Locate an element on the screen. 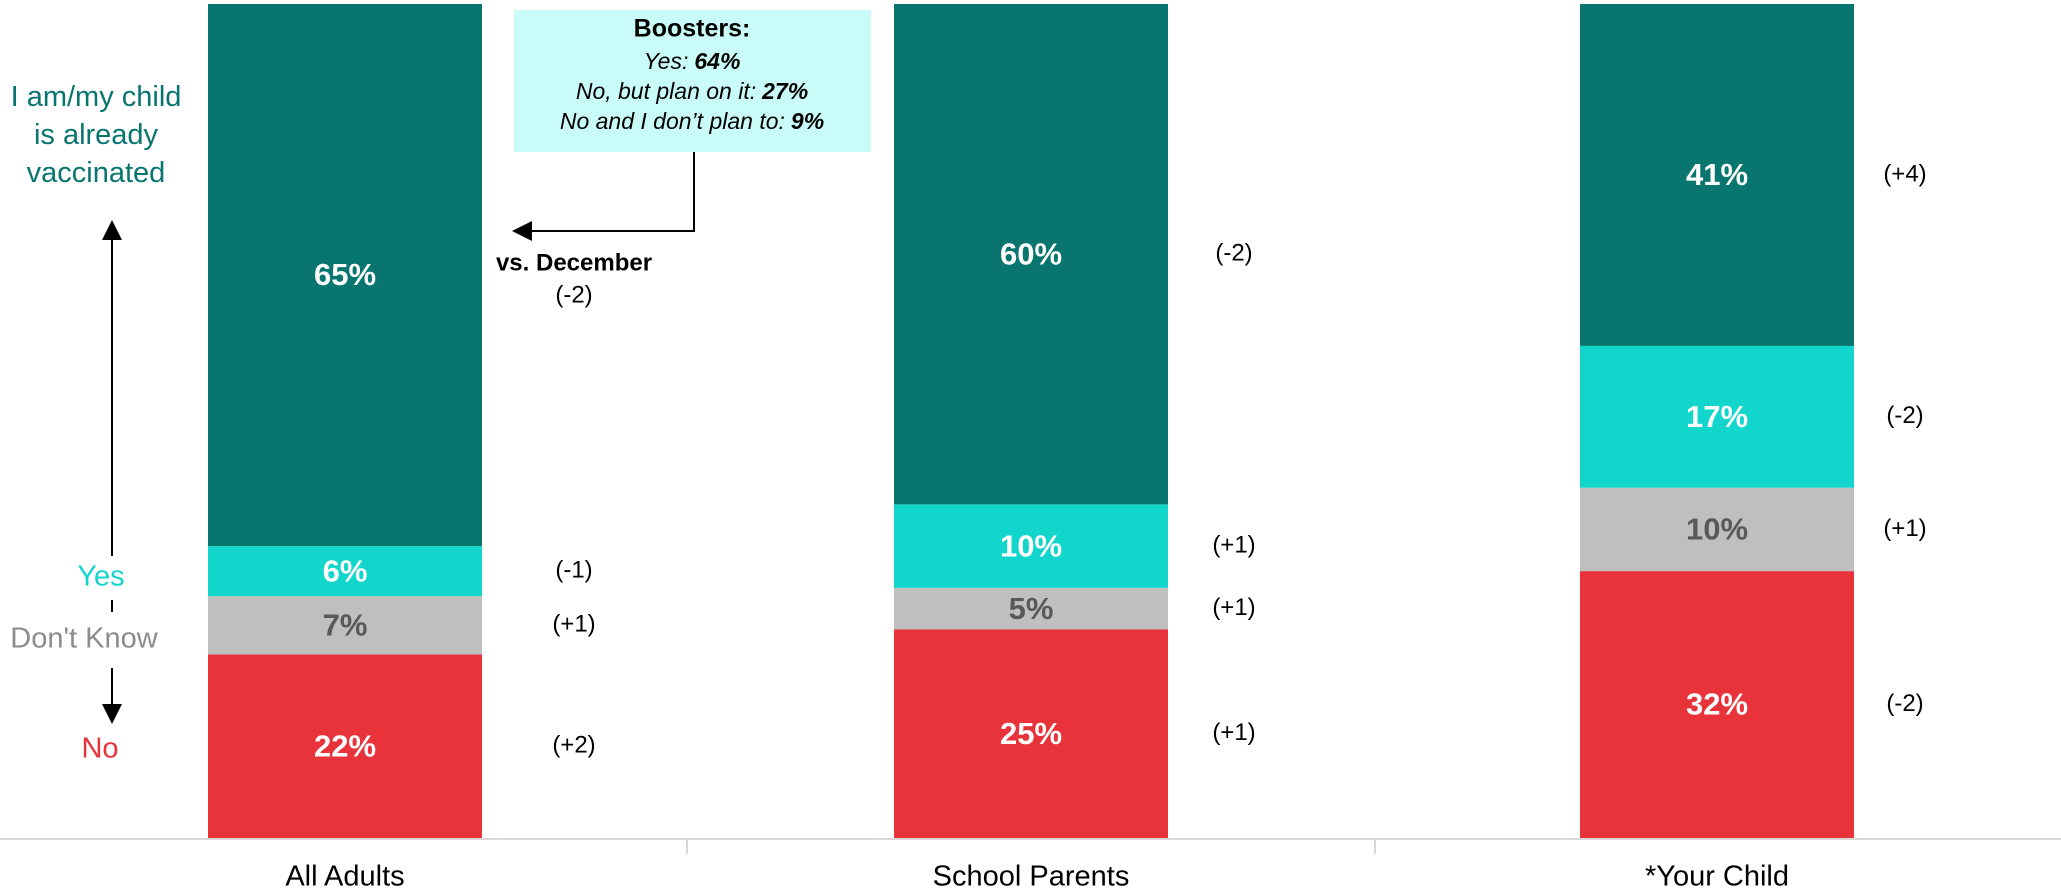 The height and width of the screenshot is (894, 2061). value-label: 25% is located at coordinates (1031, 733).